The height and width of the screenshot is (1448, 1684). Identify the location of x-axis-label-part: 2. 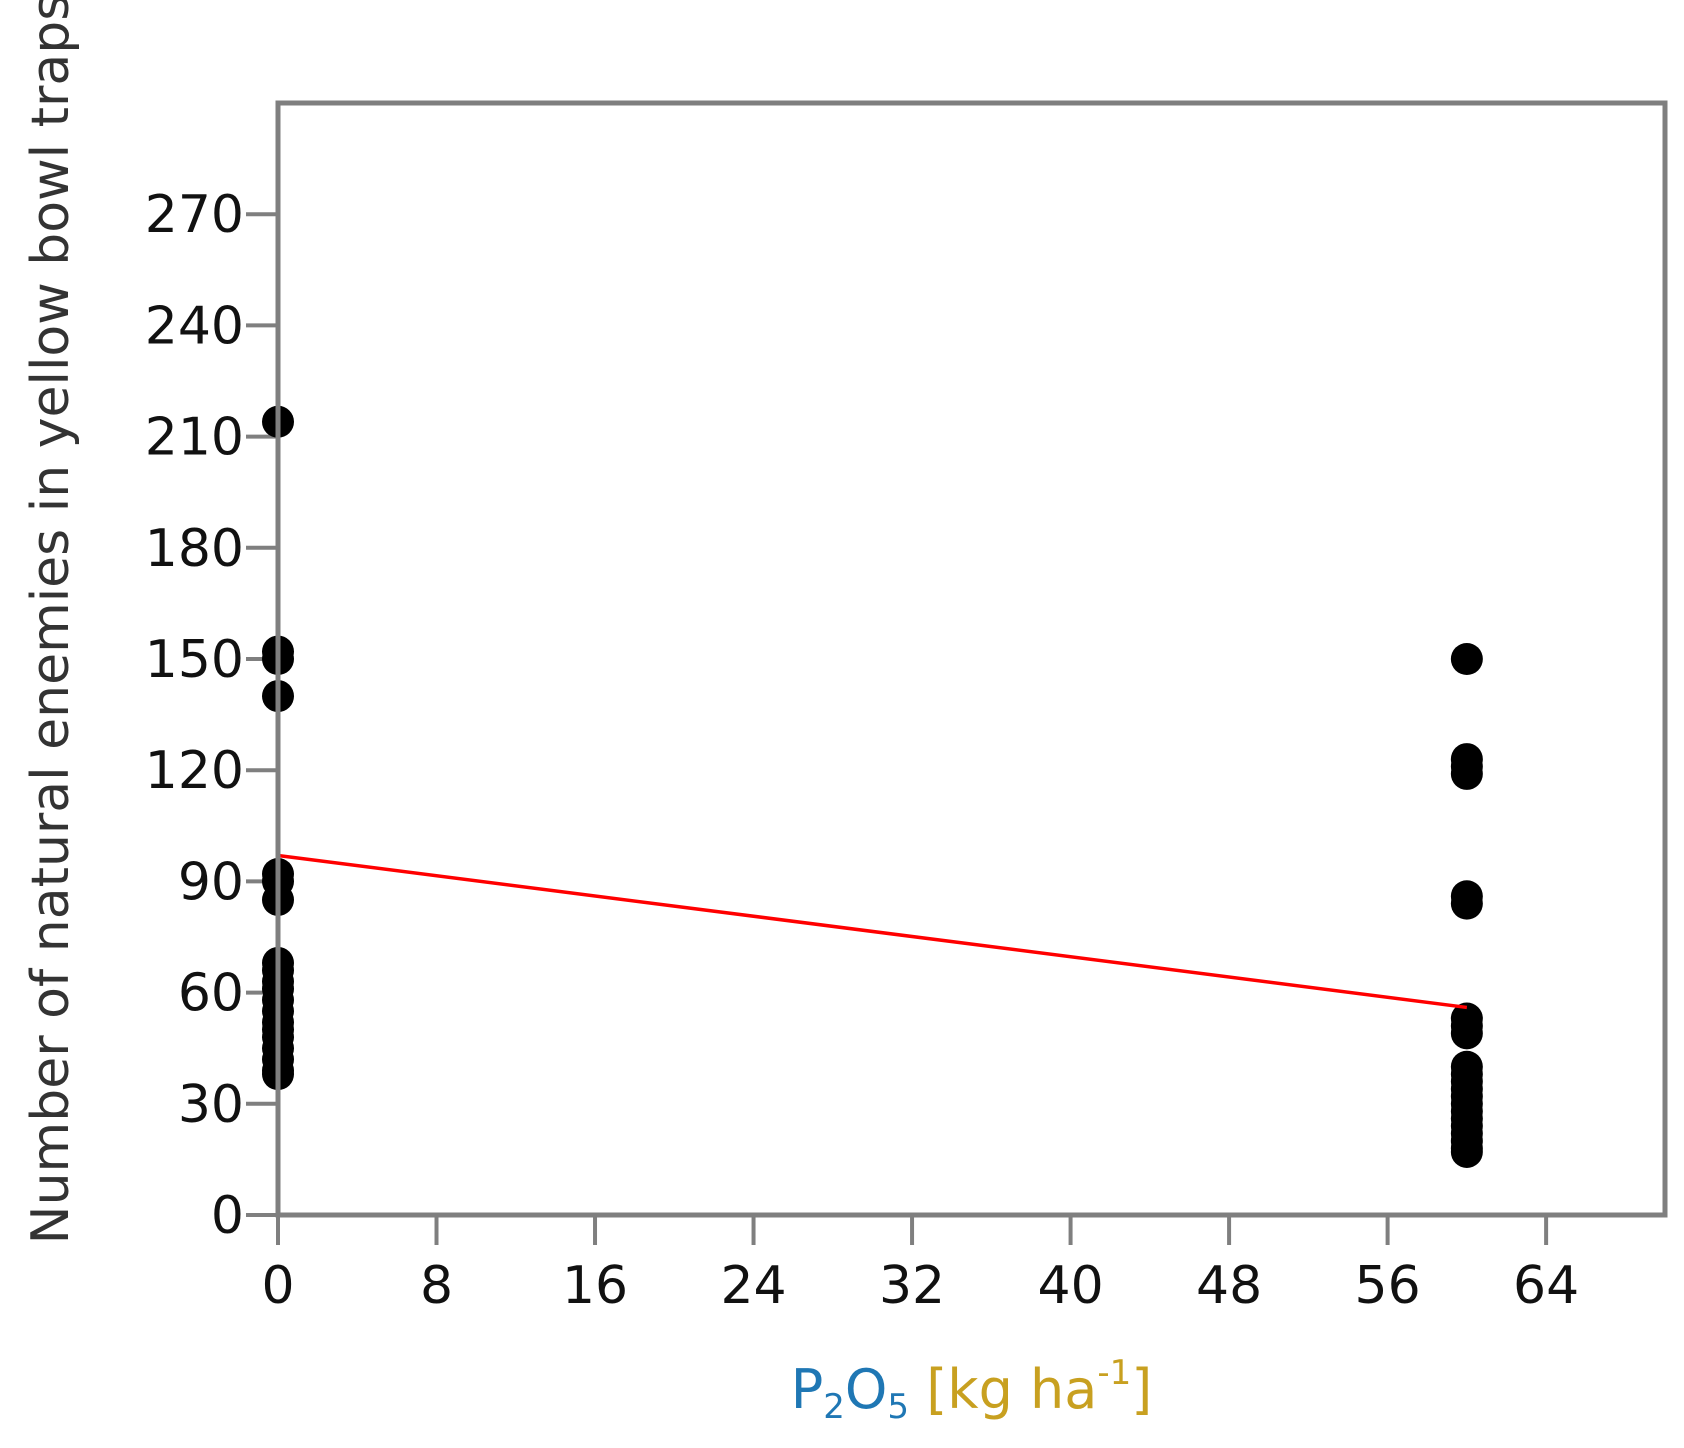
(834, 1407).